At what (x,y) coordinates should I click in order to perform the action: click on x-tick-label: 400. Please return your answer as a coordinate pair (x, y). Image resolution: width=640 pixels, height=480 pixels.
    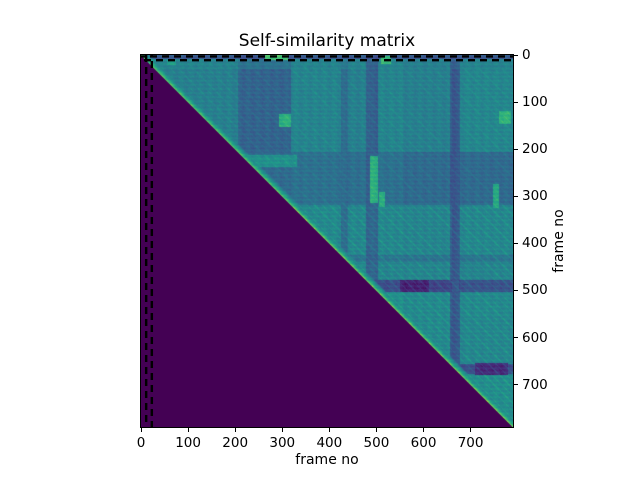
    Looking at the image, I should click on (329, 443).